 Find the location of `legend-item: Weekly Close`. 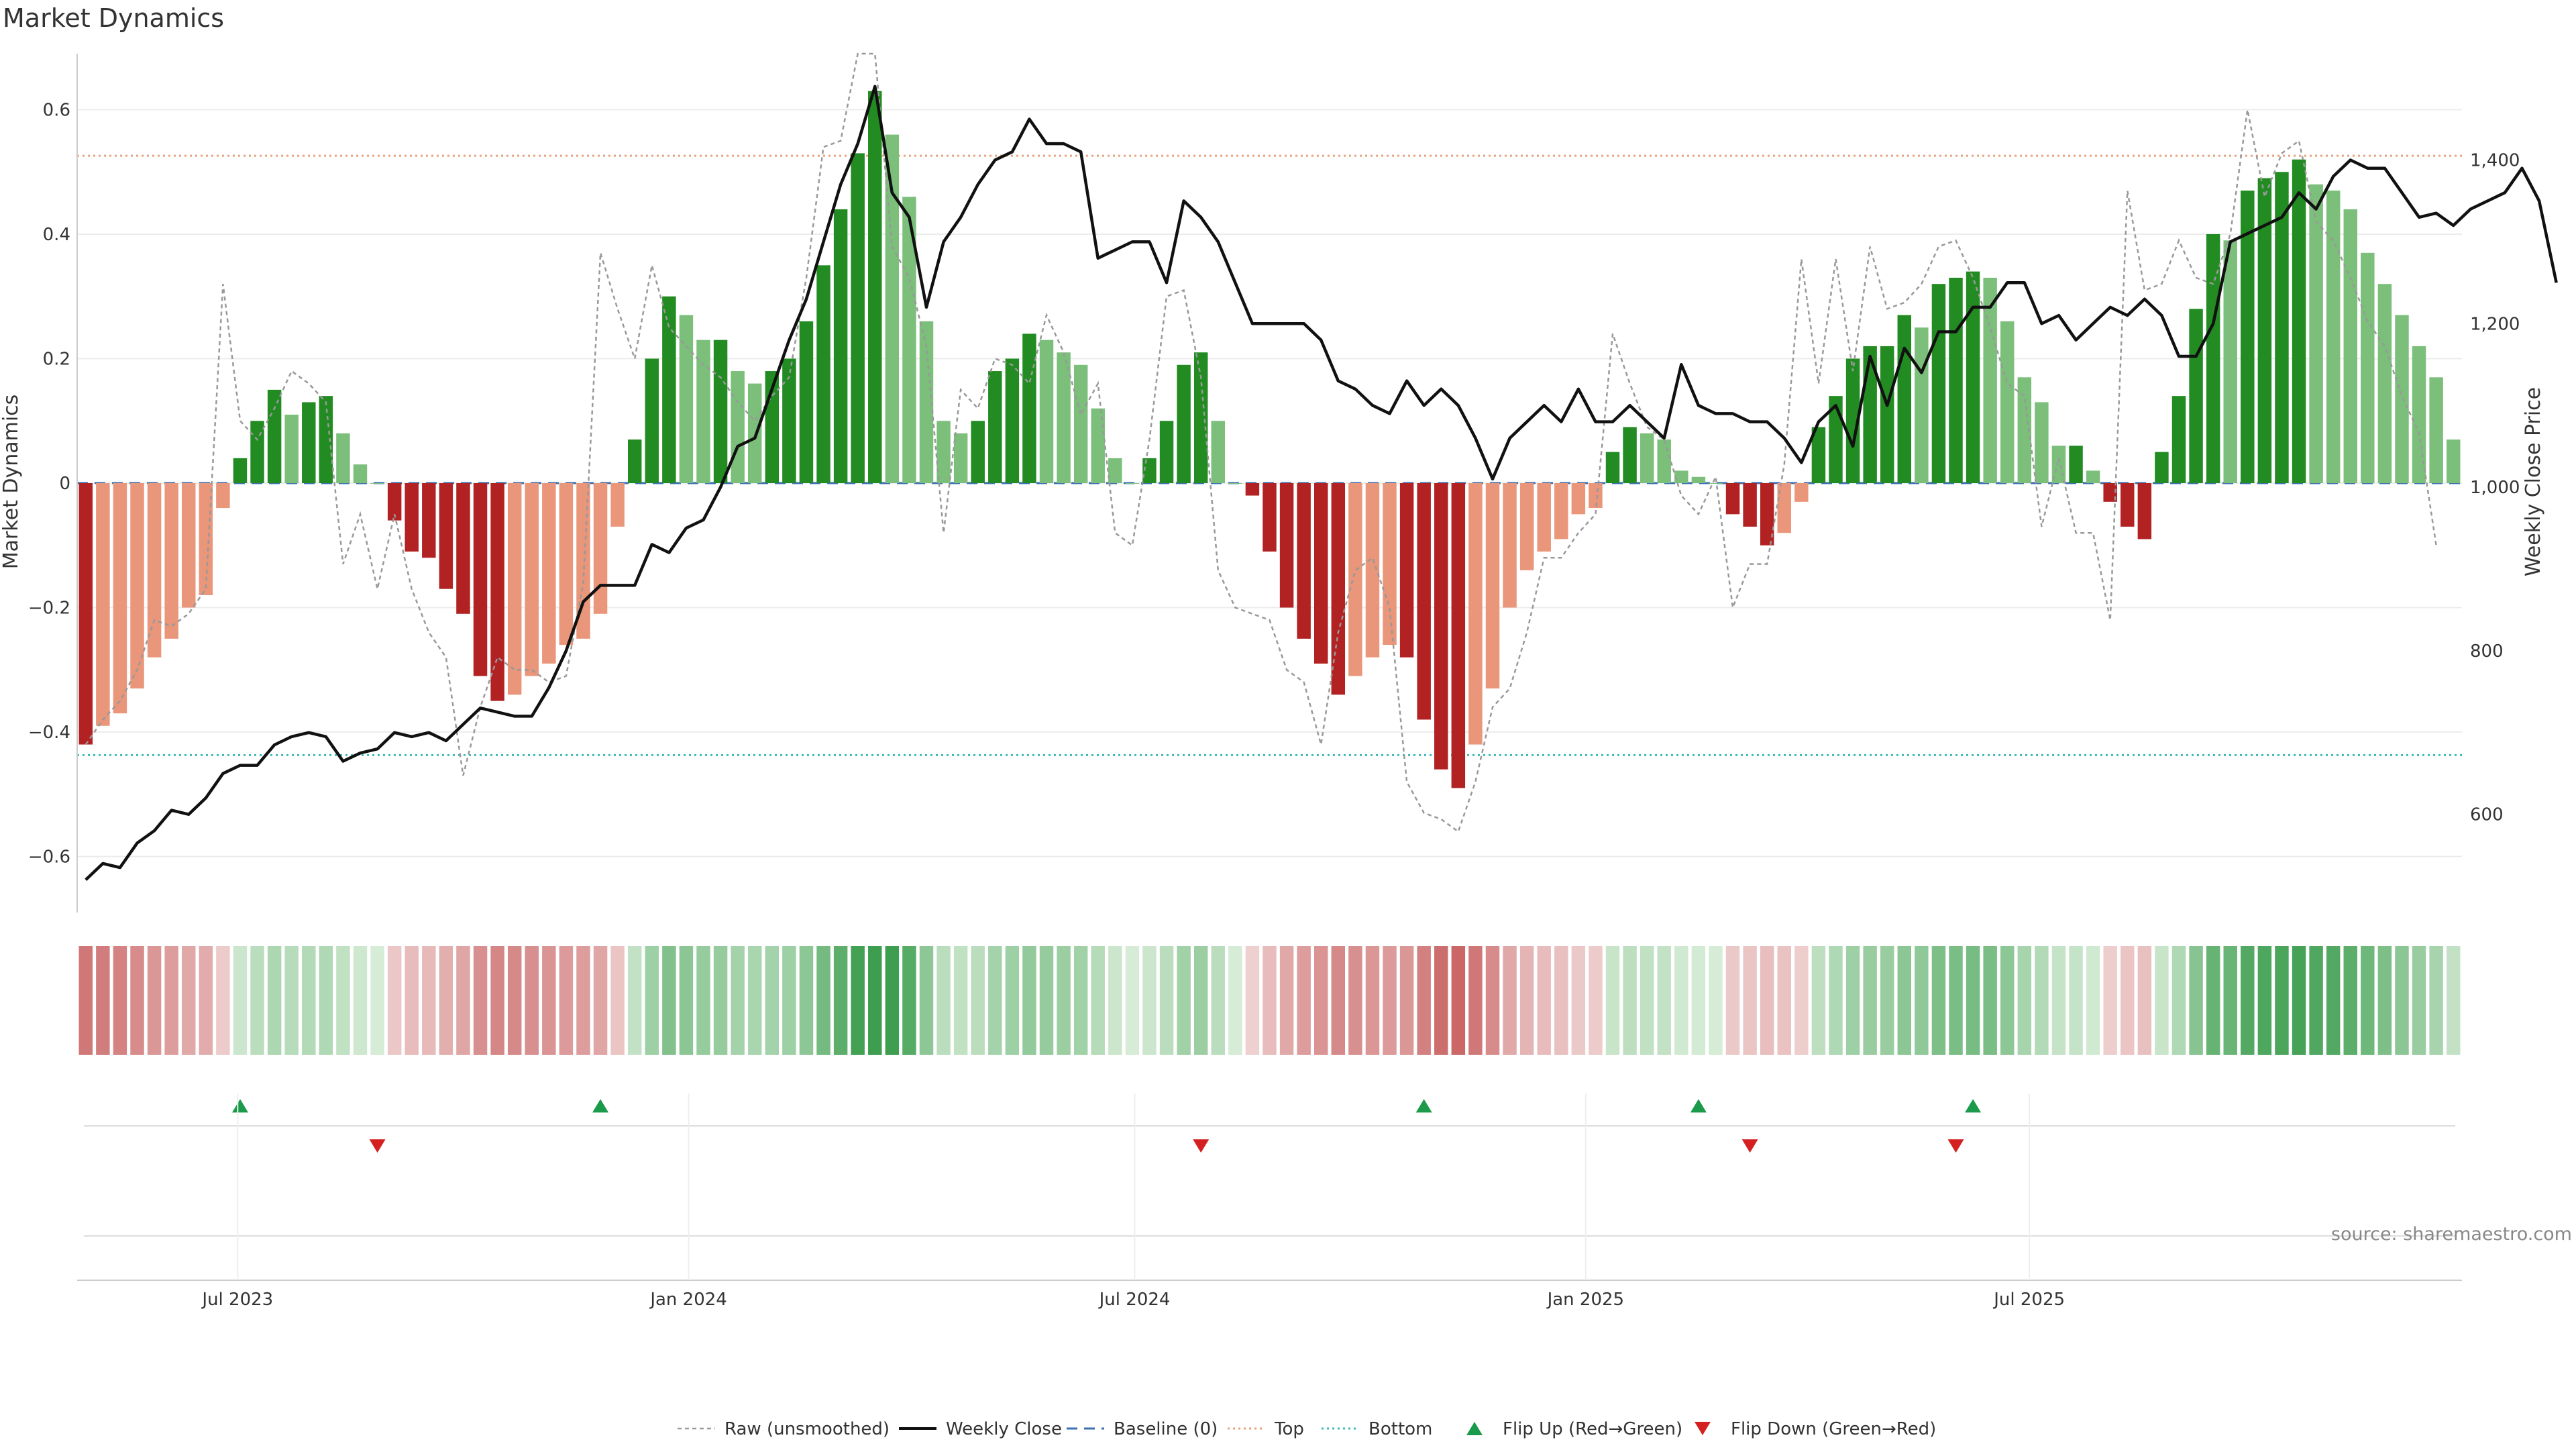

legend-item: Weekly Close is located at coordinates (980, 1429).